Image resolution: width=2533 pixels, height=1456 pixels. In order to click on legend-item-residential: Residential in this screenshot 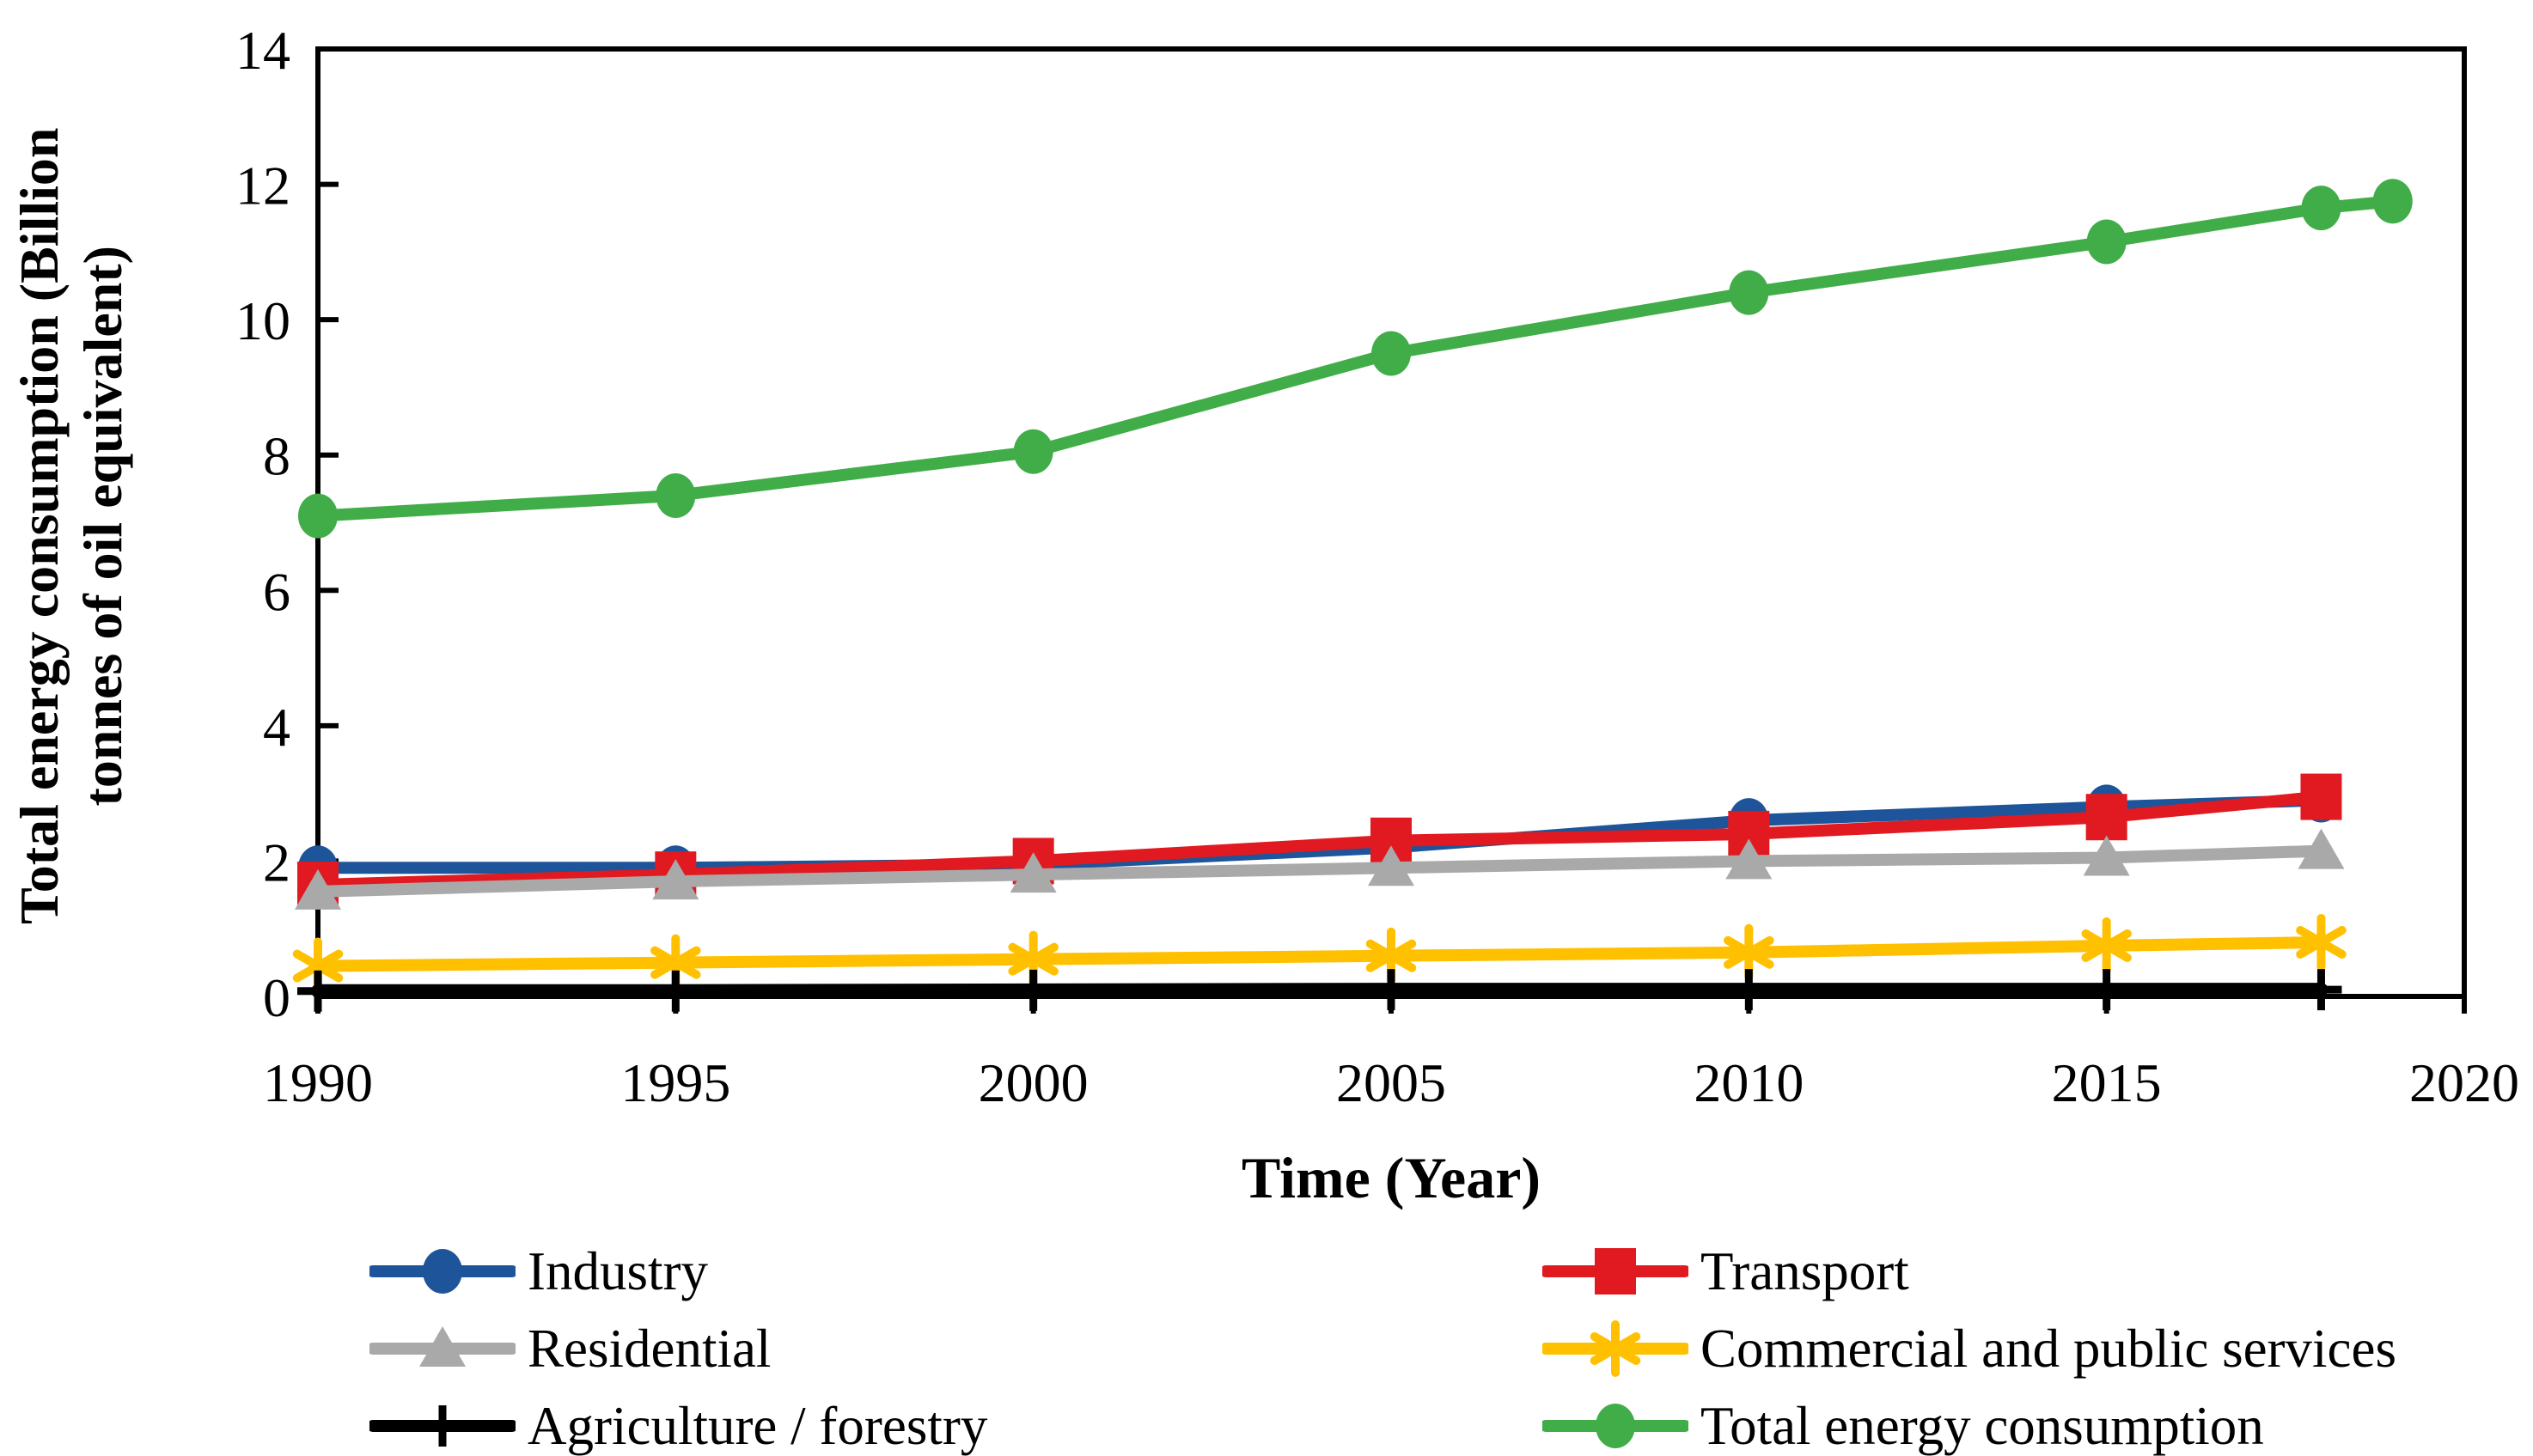, I will do `click(955, 1348)`.